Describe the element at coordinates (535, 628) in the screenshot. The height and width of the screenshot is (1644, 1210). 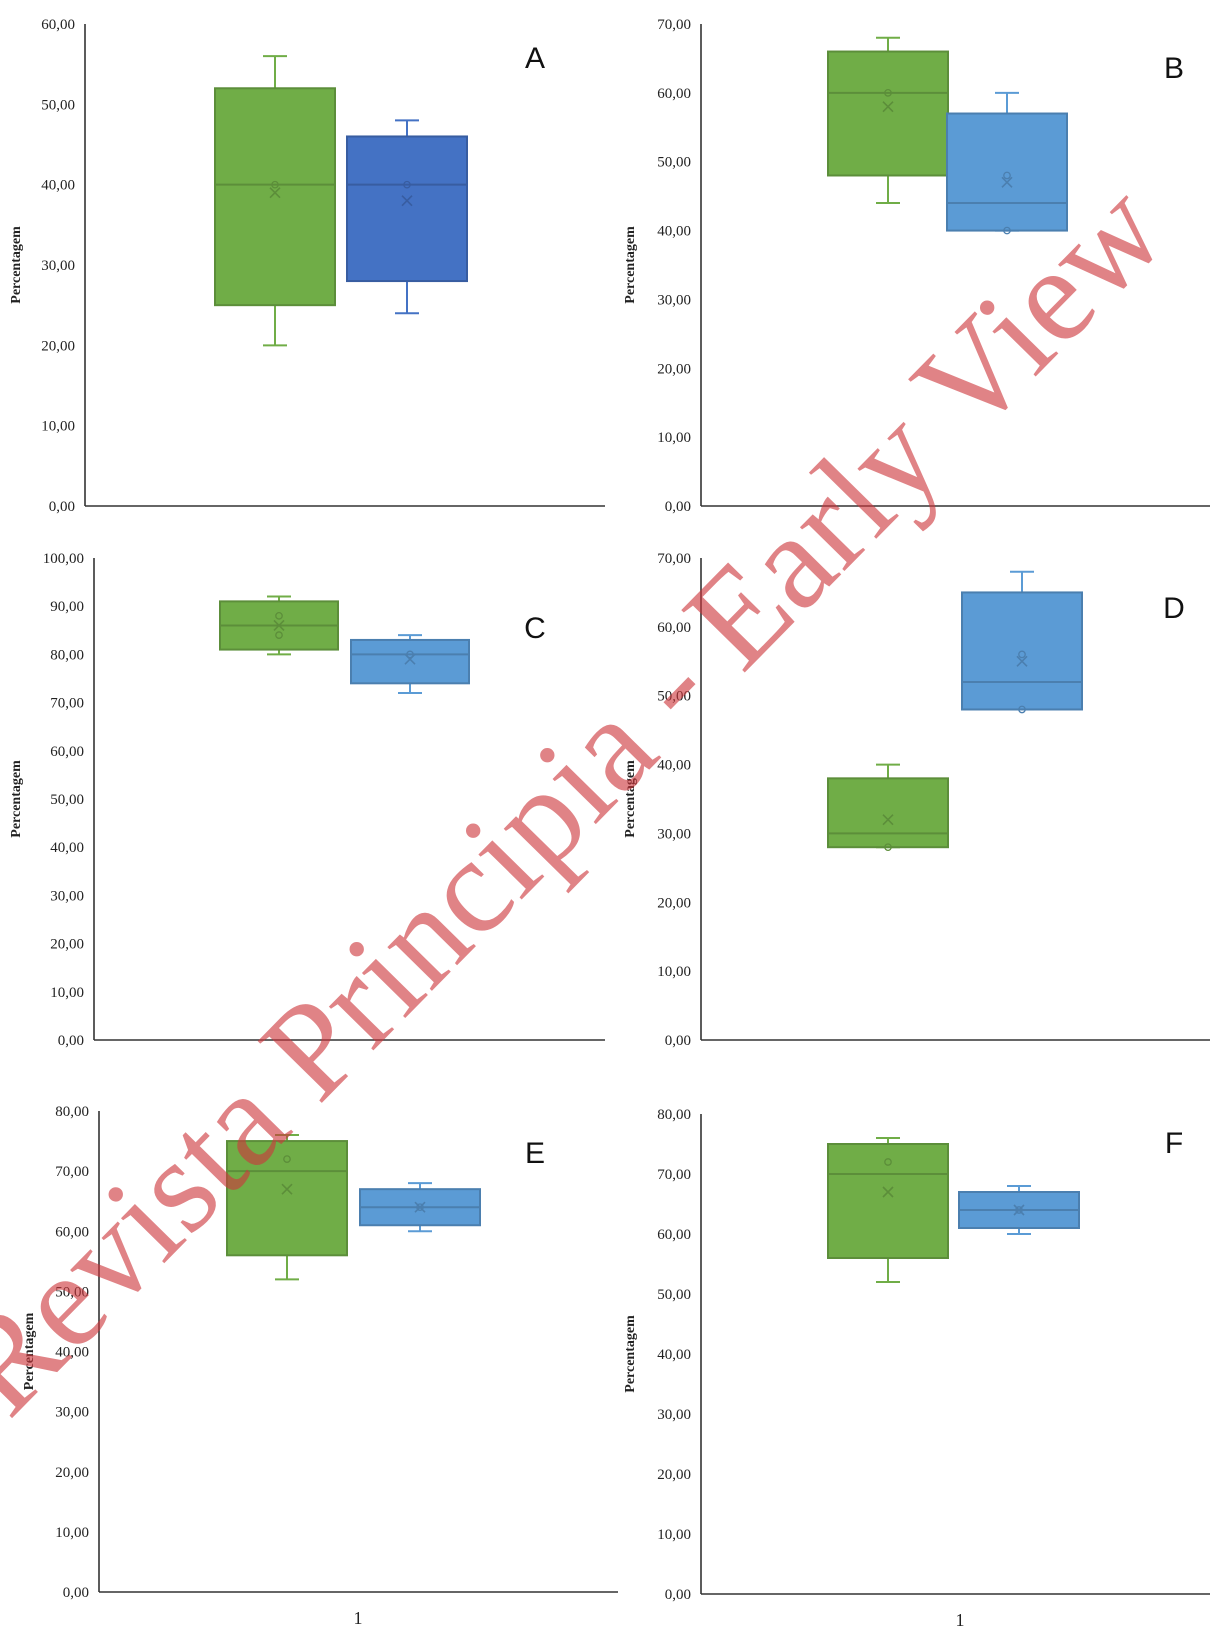
I see `panel-label: C` at that location.